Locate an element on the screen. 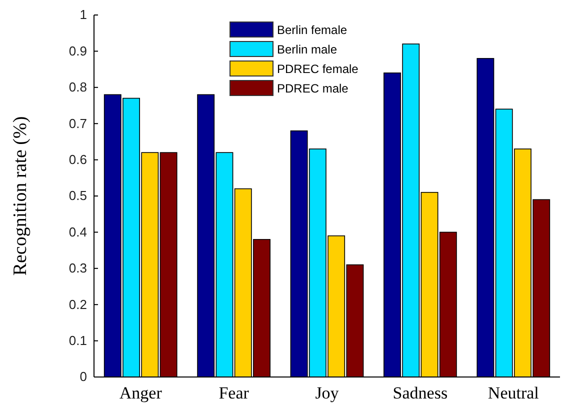  x-tick-label: Anger is located at coordinates (140, 393).